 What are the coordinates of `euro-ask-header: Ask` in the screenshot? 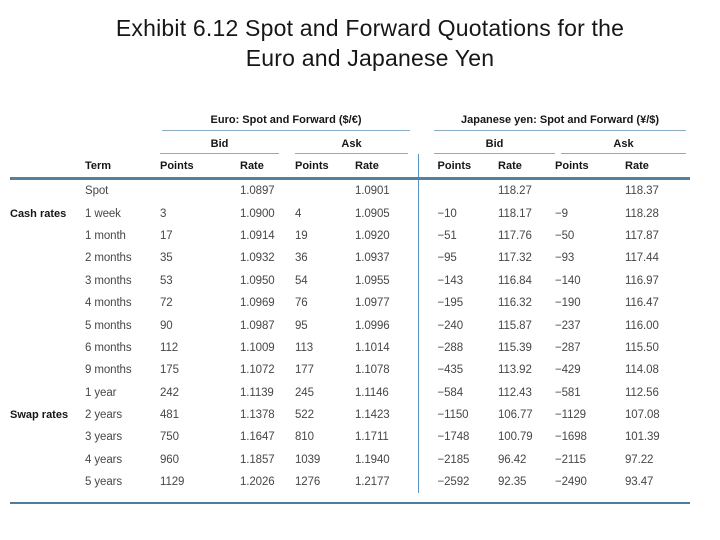 It's located at (352, 146).